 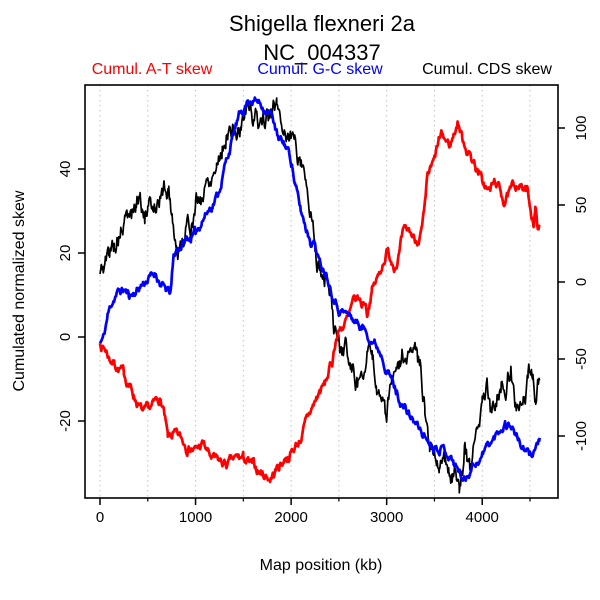 I want to click on x-tick-label: 2000, so click(x=290, y=517).